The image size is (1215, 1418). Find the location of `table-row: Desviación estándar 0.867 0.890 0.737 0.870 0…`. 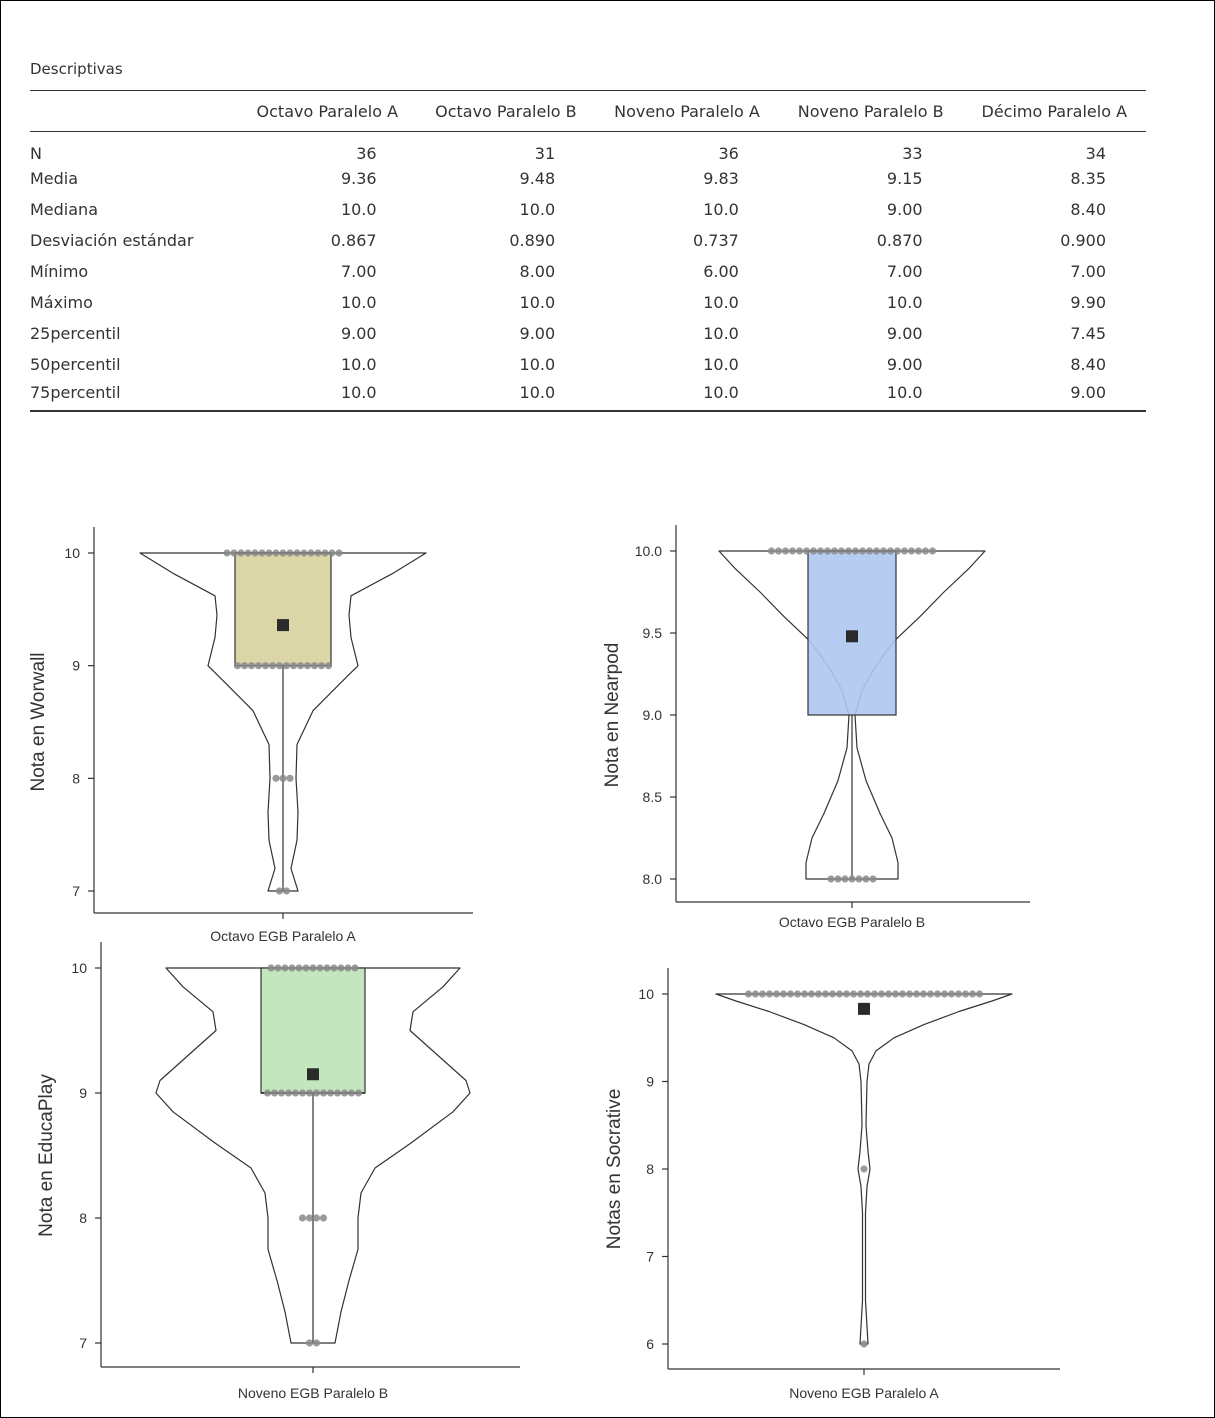

table-row: Desviación estándar 0.867 0.890 0.737 0.870 0… is located at coordinates (588, 240).